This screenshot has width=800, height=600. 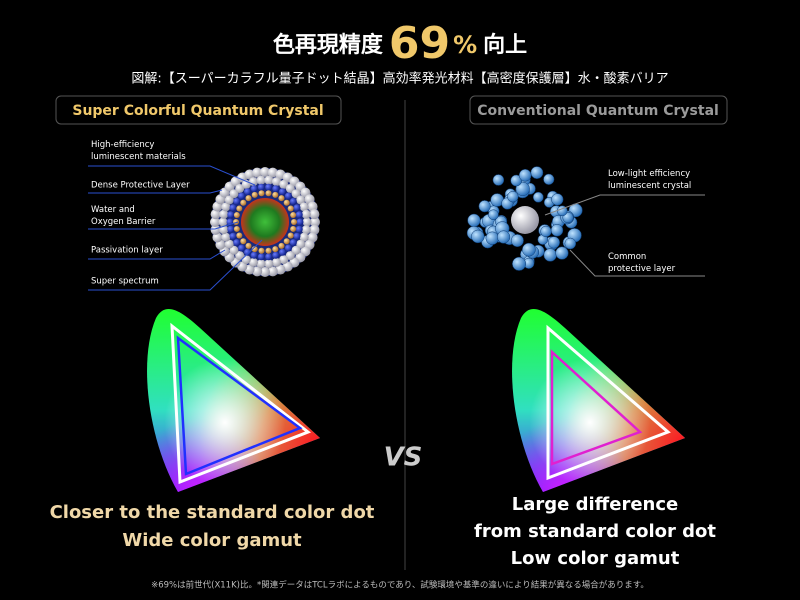 What do you see at coordinates (138, 151) in the screenshot?
I see `annotation: High-efficiency luminescent materials` at bounding box center [138, 151].